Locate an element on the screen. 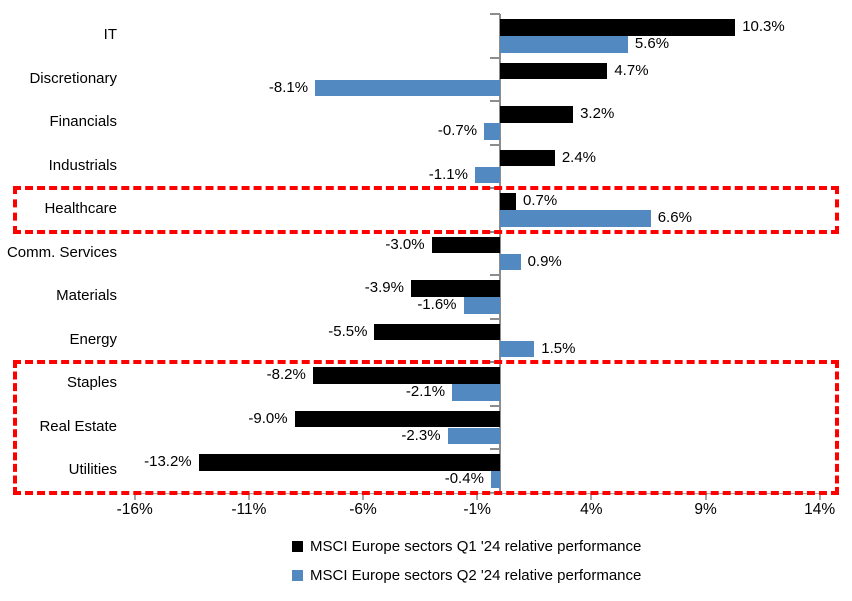  bar-q2-energy is located at coordinates (517, 348).